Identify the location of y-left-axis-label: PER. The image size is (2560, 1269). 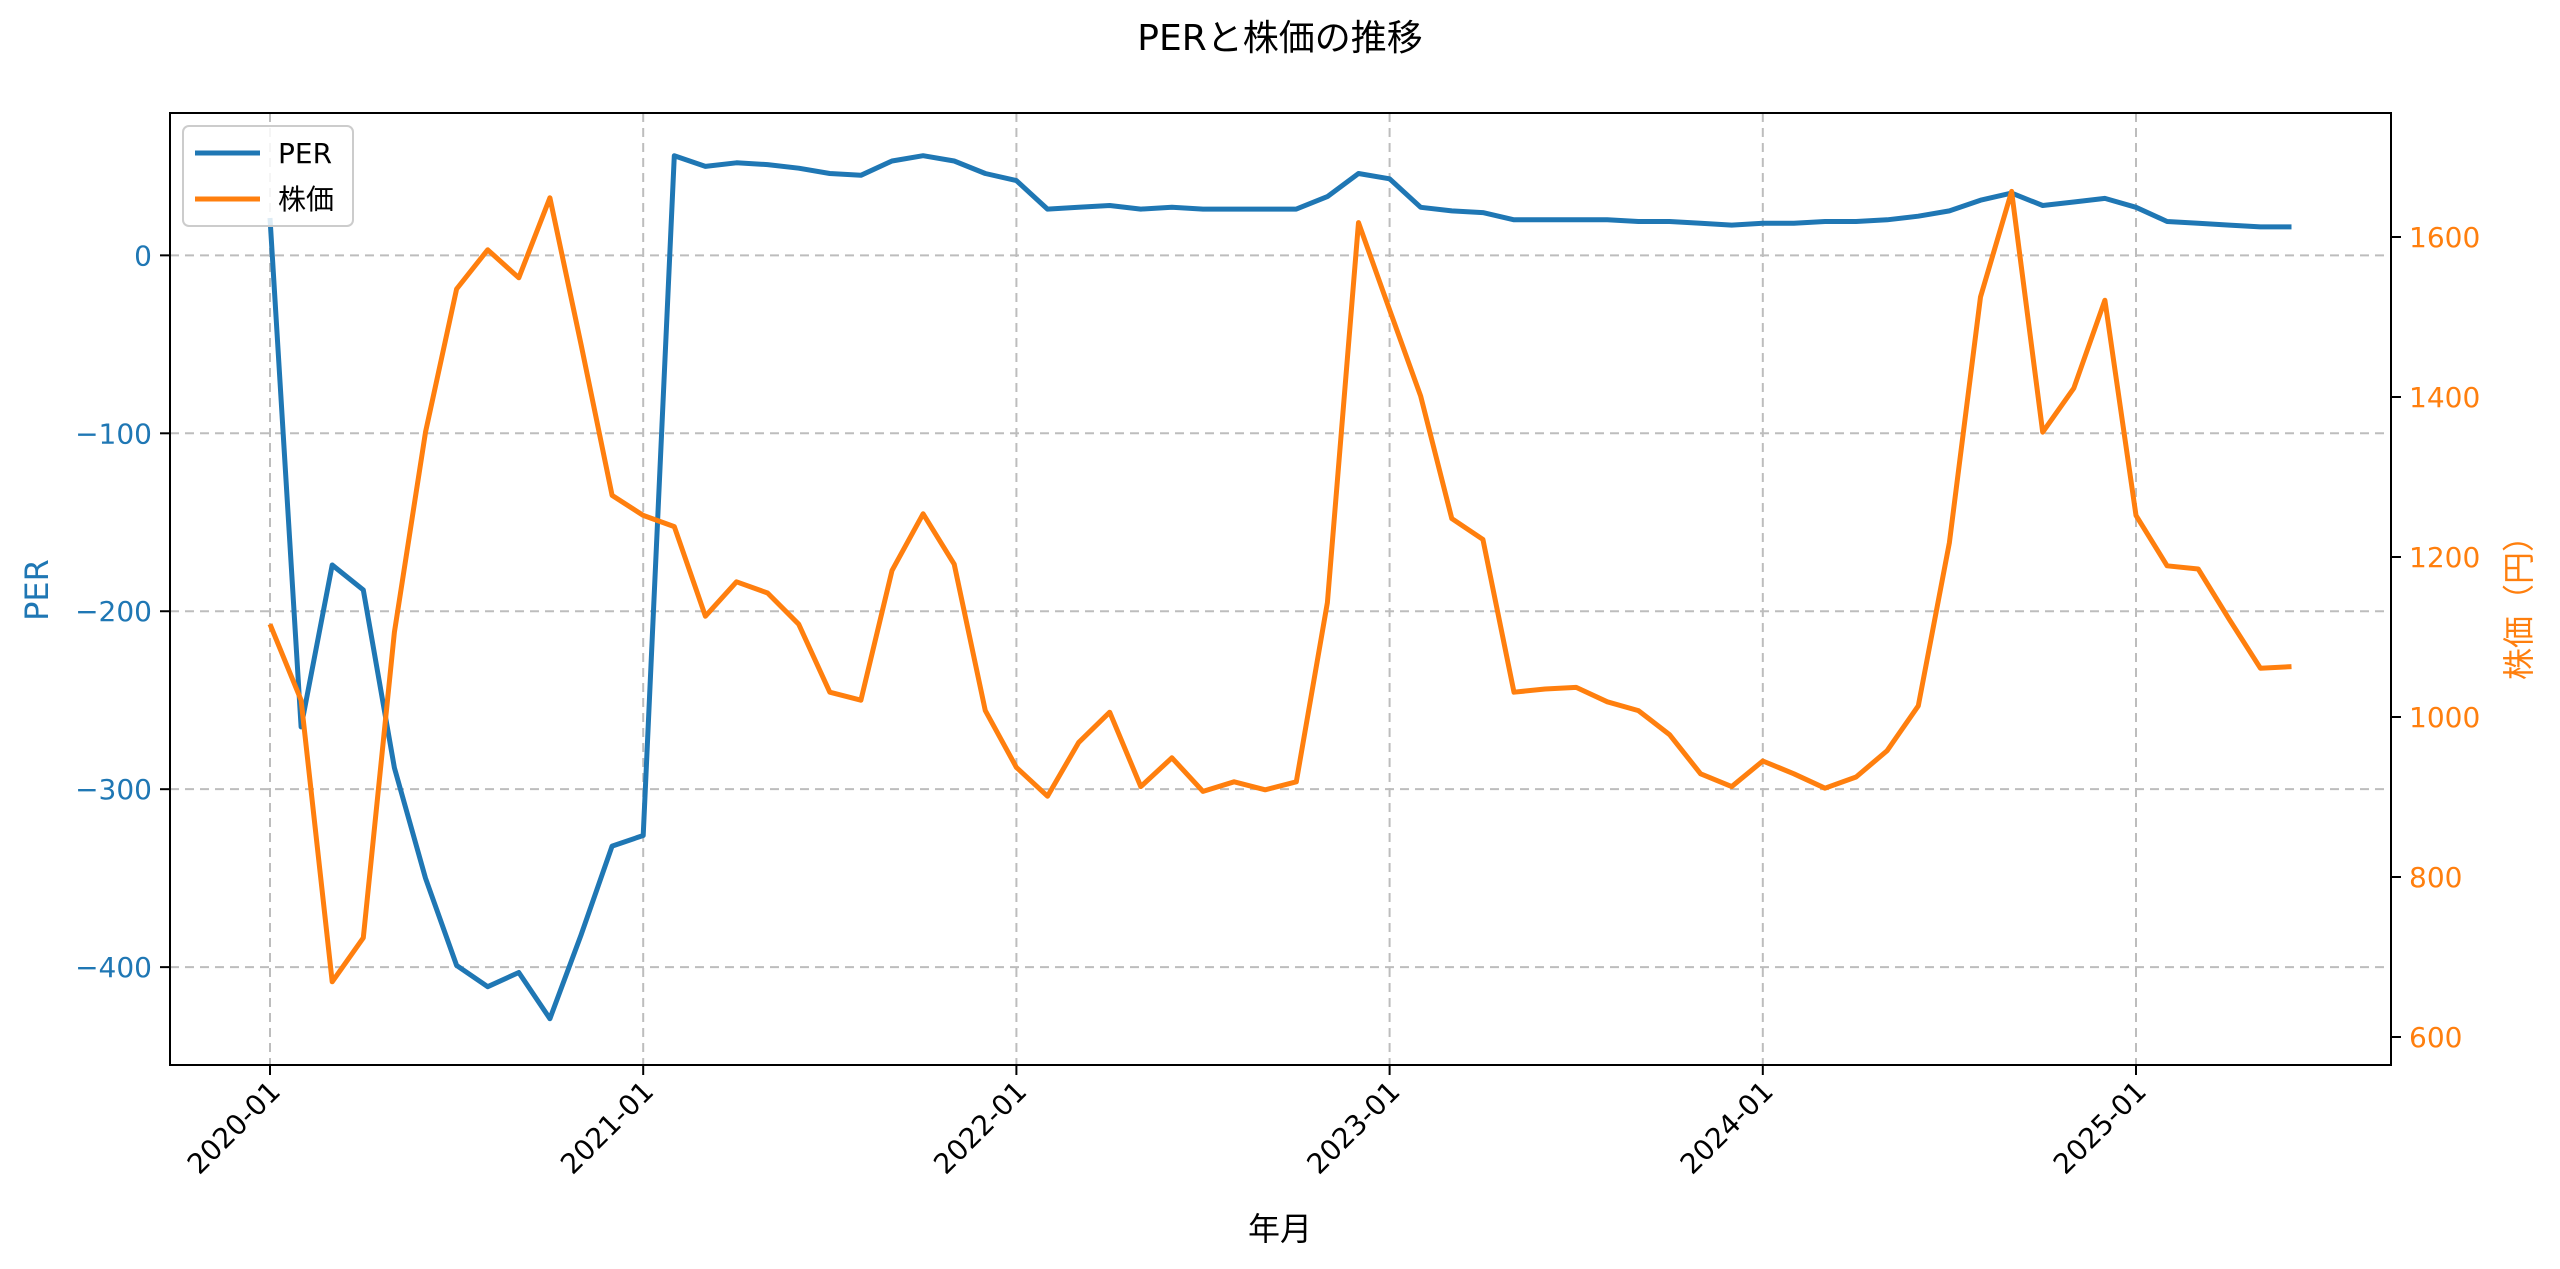
(37, 590).